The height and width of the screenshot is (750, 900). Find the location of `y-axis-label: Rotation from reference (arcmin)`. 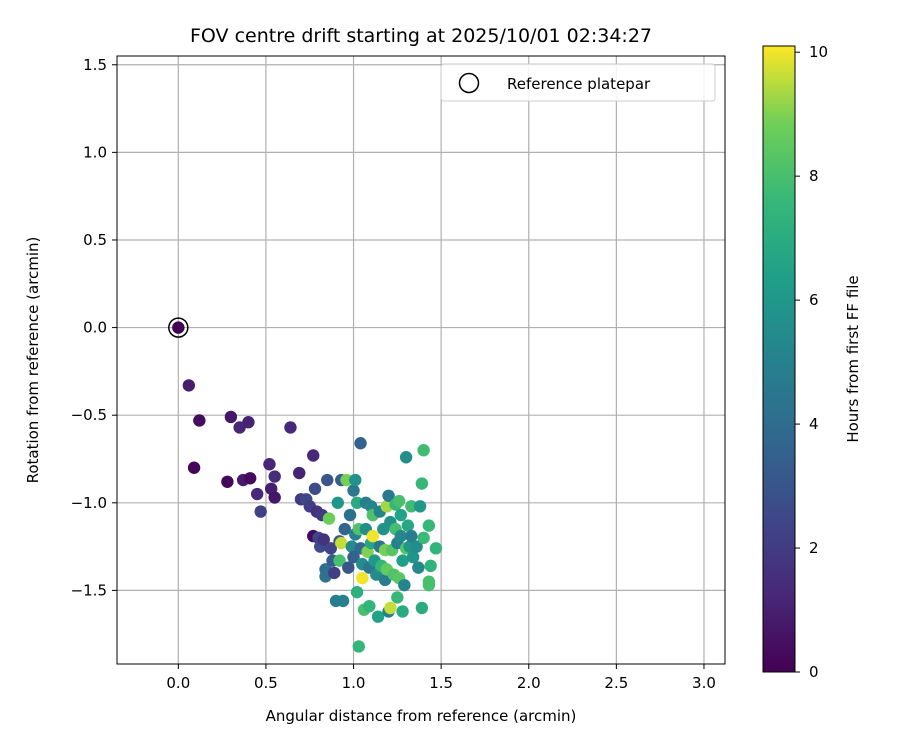

y-axis-label: Rotation from reference (arcmin) is located at coordinates (33, 360).